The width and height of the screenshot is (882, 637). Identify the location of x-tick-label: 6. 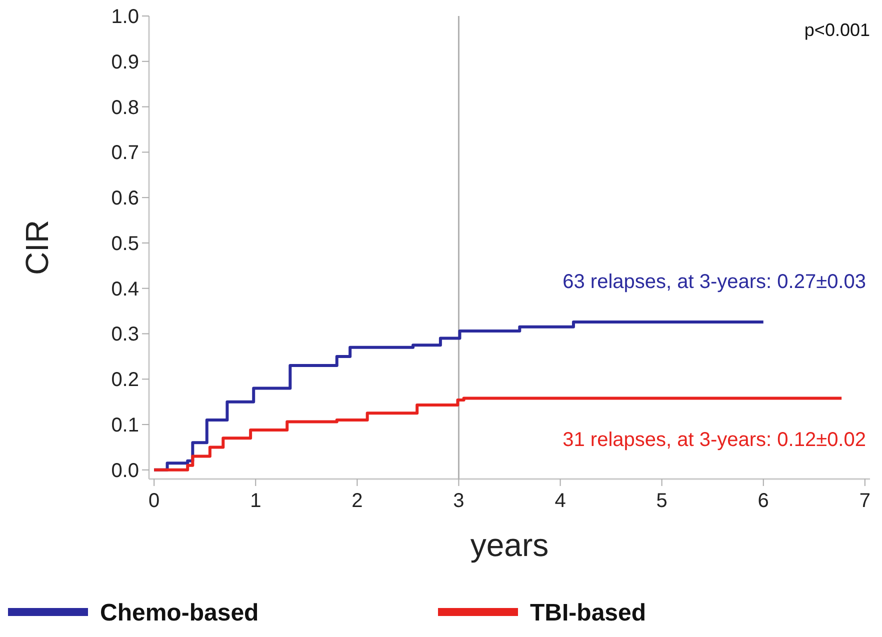
(763, 501).